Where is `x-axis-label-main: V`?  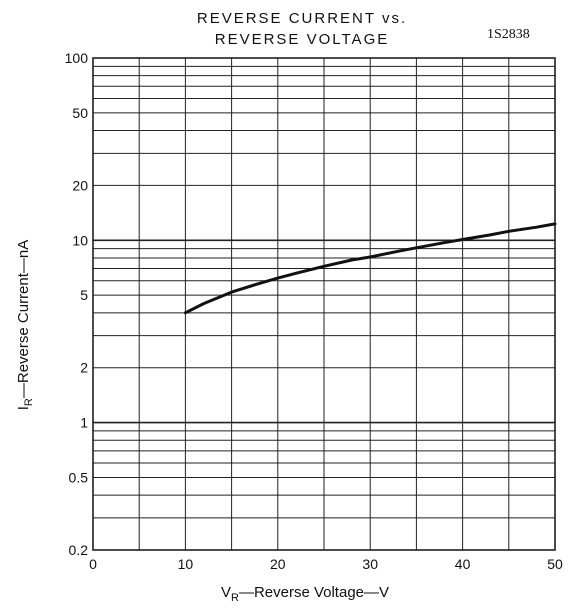 x-axis-label-main: V is located at coordinates (226, 592).